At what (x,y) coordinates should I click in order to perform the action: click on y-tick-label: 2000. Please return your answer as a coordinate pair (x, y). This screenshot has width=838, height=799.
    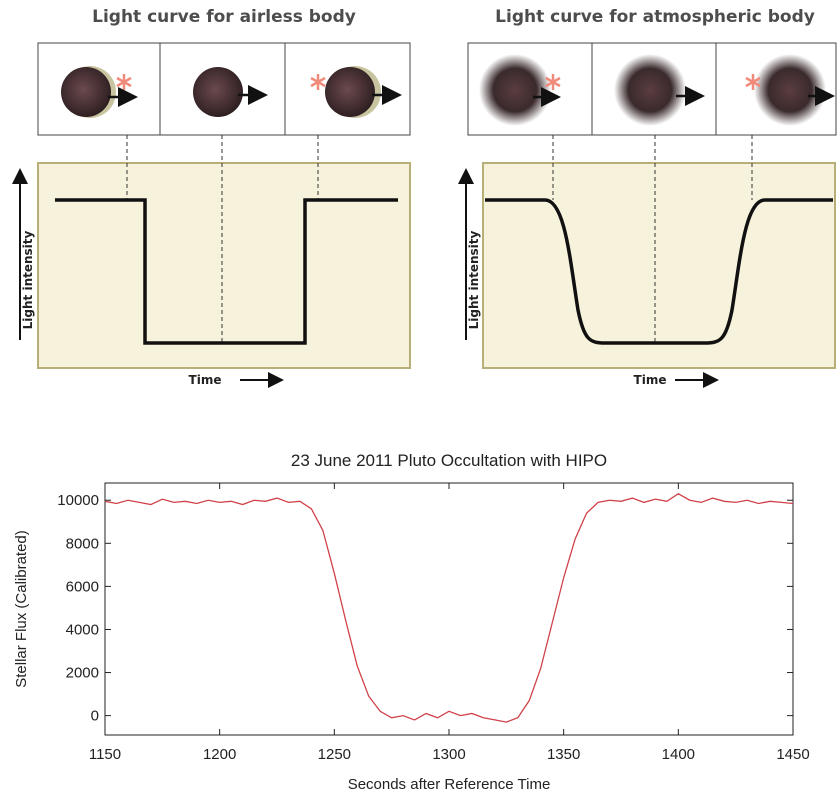
    Looking at the image, I should click on (82, 673).